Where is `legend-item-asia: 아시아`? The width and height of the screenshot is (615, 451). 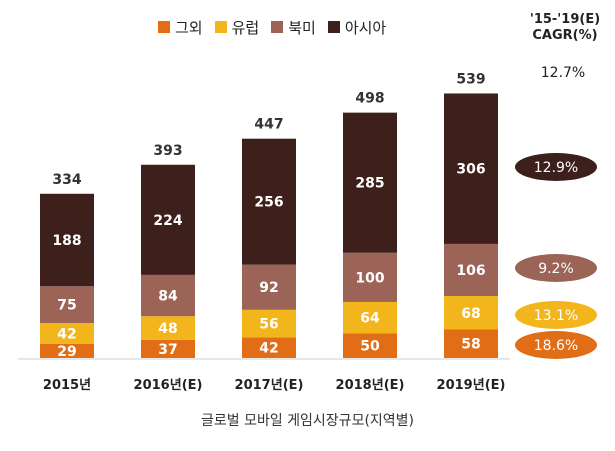
legend-item-asia: 아시아 is located at coordinates (357, 27).